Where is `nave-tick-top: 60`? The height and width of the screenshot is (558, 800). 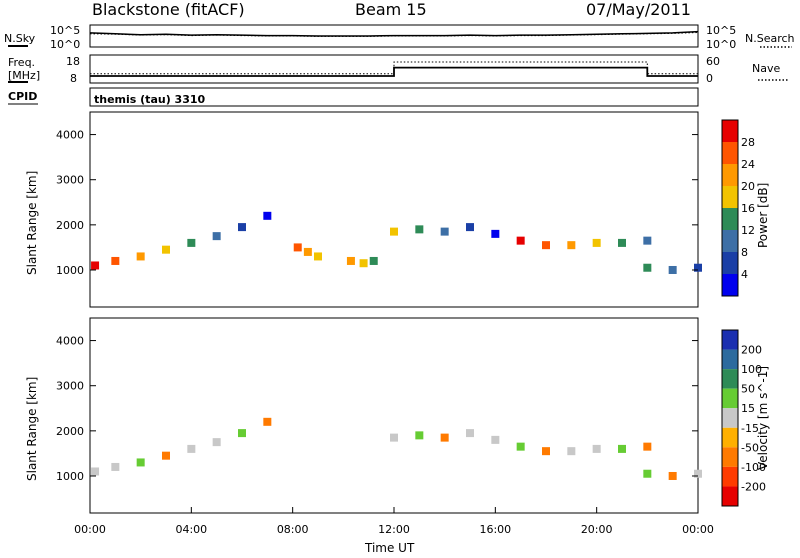 nave-tick-top: 60 is located at coordinates (713, 61).